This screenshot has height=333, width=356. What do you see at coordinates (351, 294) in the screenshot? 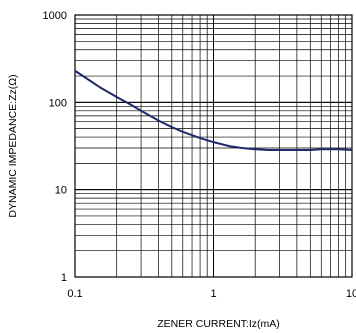
I see `x-tick-label: 10` at bounding box center [351, 294].